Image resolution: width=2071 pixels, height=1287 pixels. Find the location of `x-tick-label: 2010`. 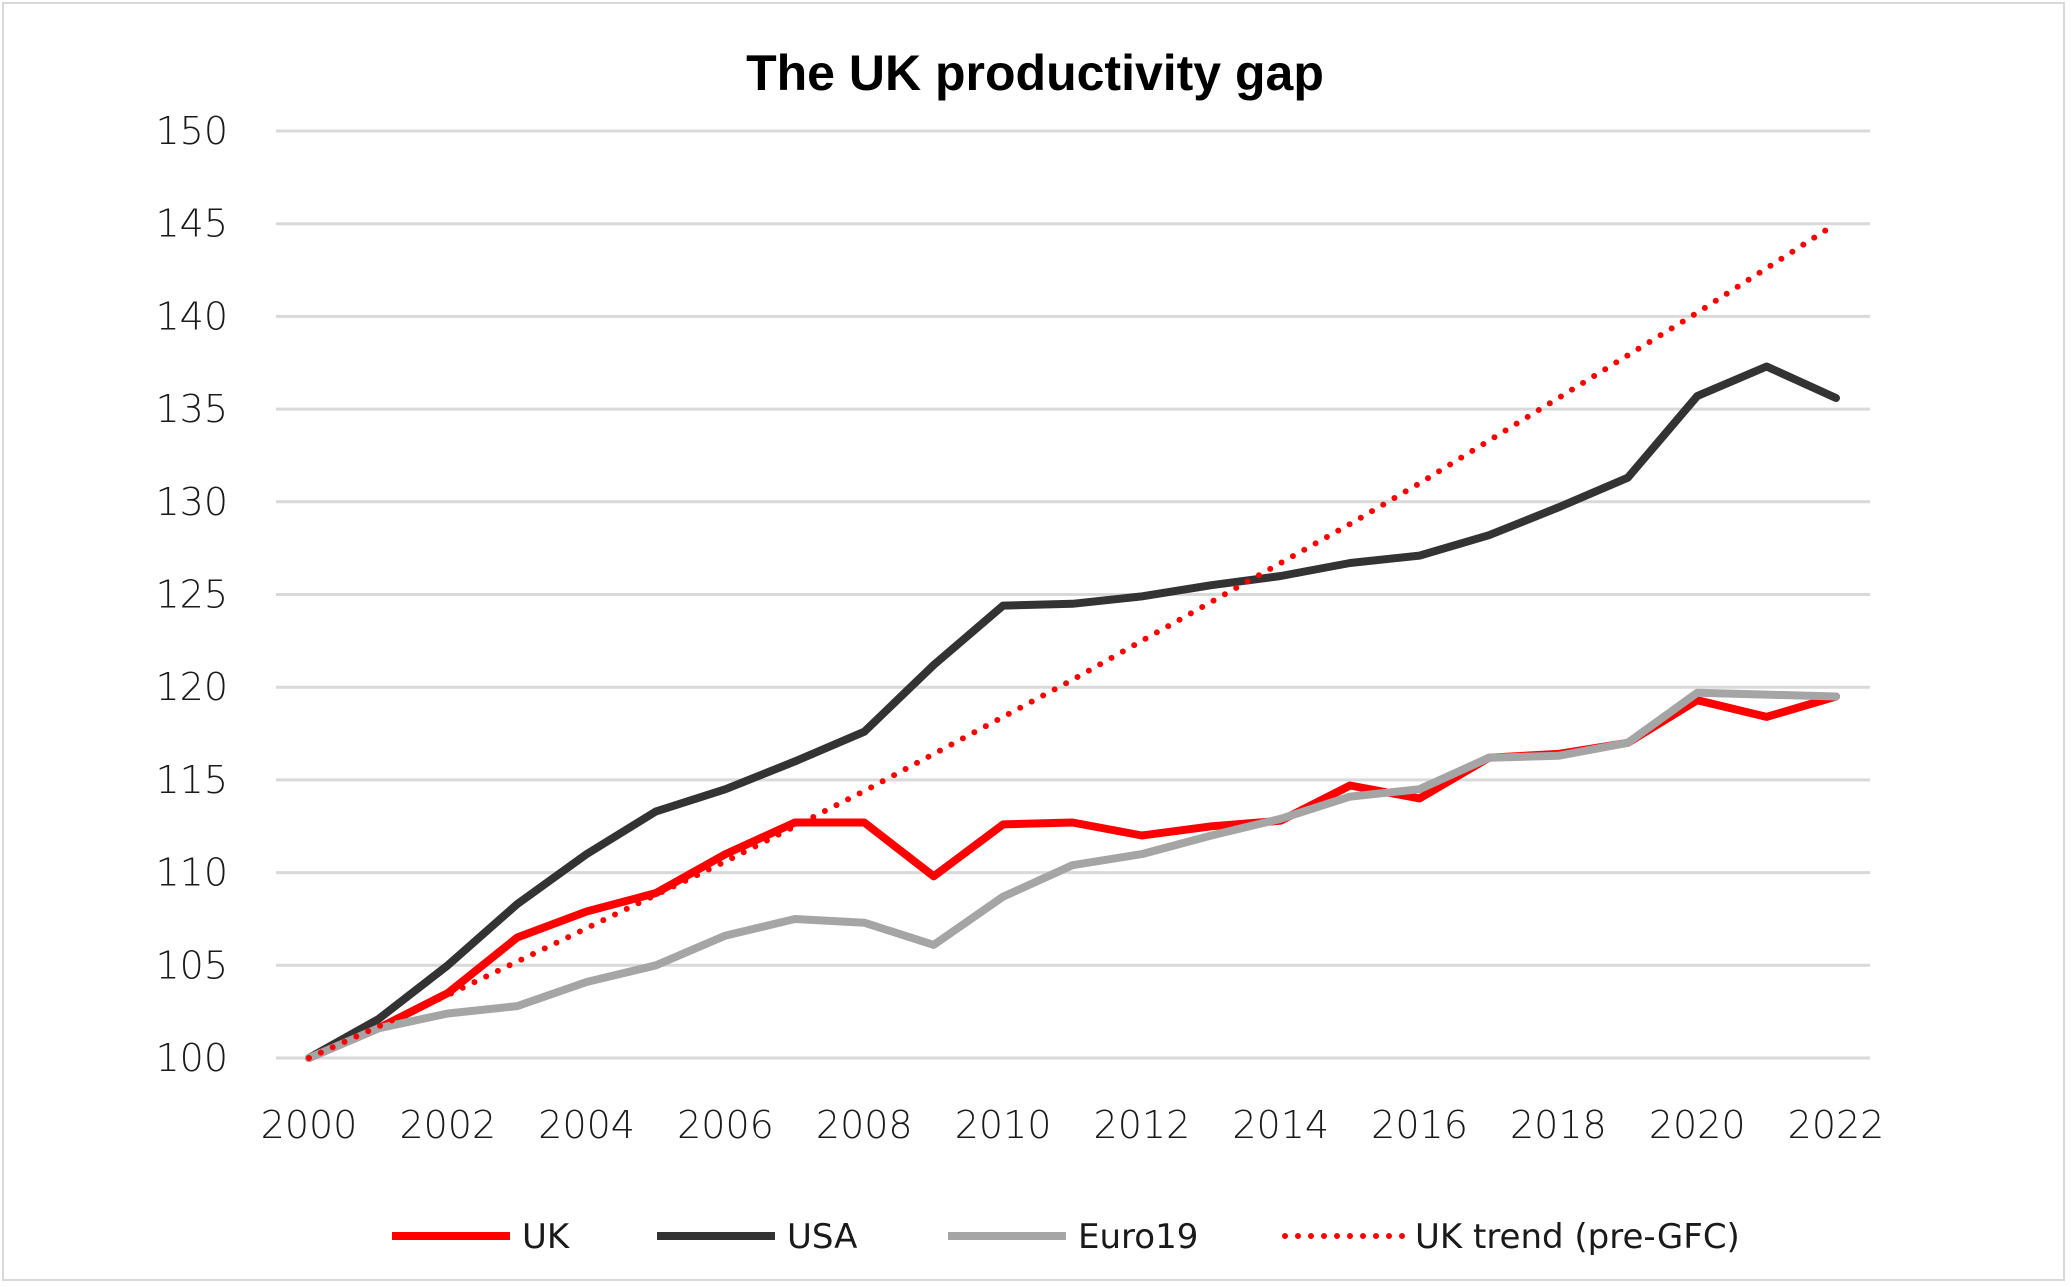

x-tick-label: 2010 is located at coordinates (1003, 1125).